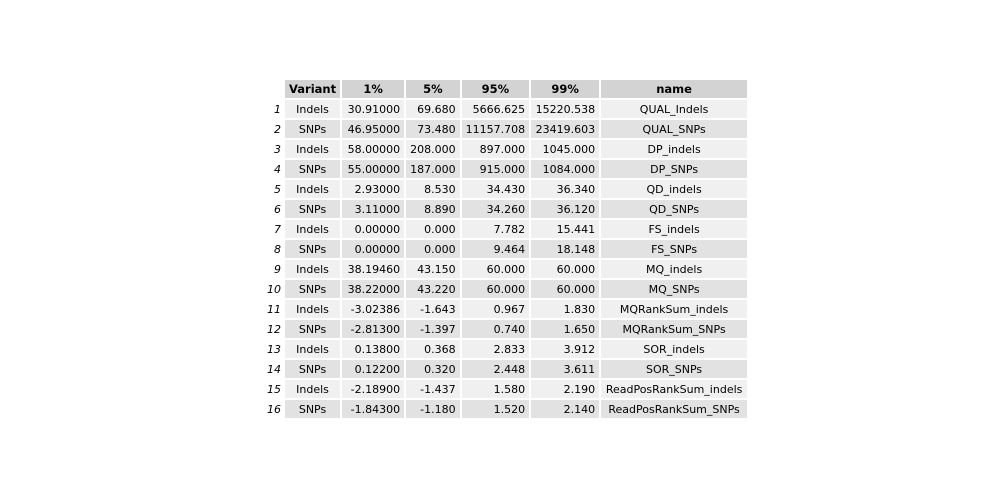 The height and width of the screenshot is (500, 1000). I want to click on row-index-cell: 16, so click(273, 409).